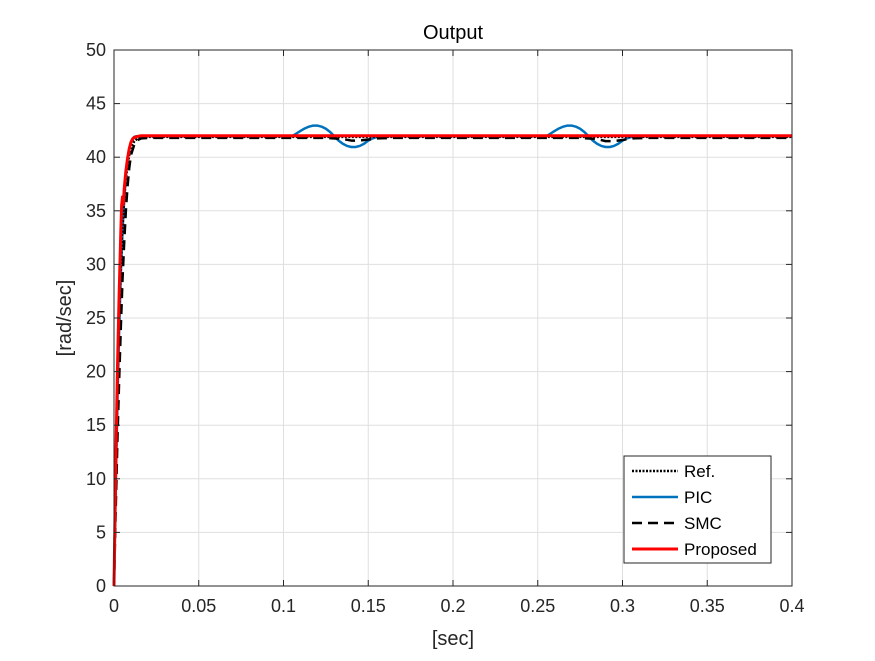 The width and height of the screenshot is (875, 661). What do you see at coordinates (101, 532) in the screenshot?
I see `y-tick-label: 5` at bounding box center [101, 532].